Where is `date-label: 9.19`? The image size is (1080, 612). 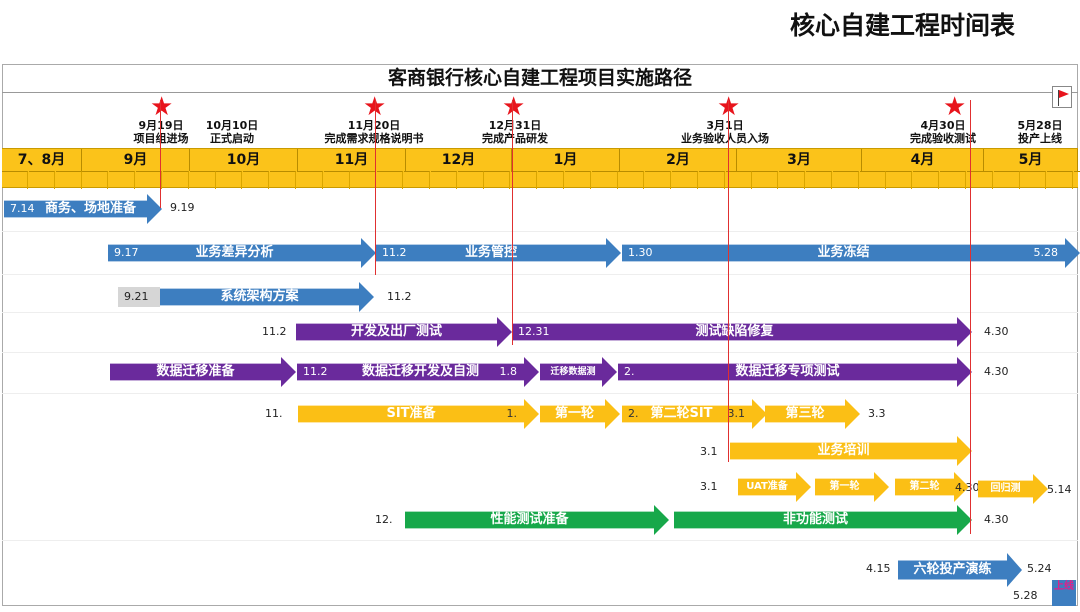
date-label: 9.19 is located at coordinates (182, 207).